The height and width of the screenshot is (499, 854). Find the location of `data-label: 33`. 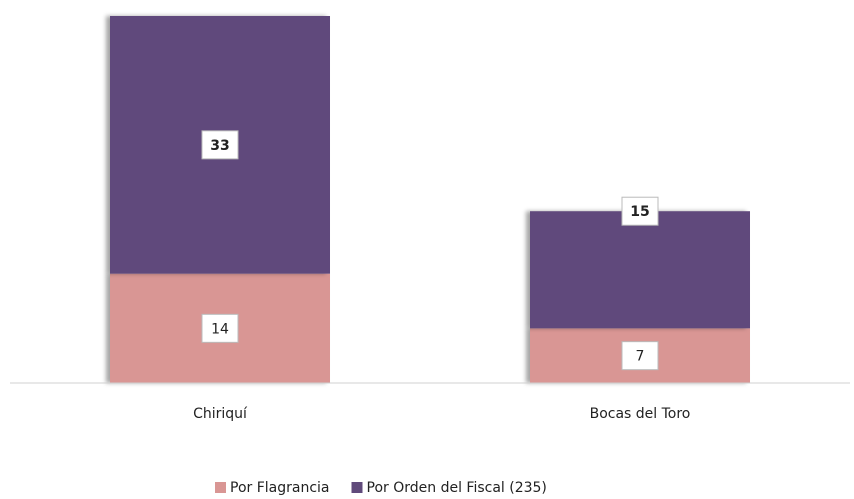

data-label: 33 is located at coordinates (220, 145).